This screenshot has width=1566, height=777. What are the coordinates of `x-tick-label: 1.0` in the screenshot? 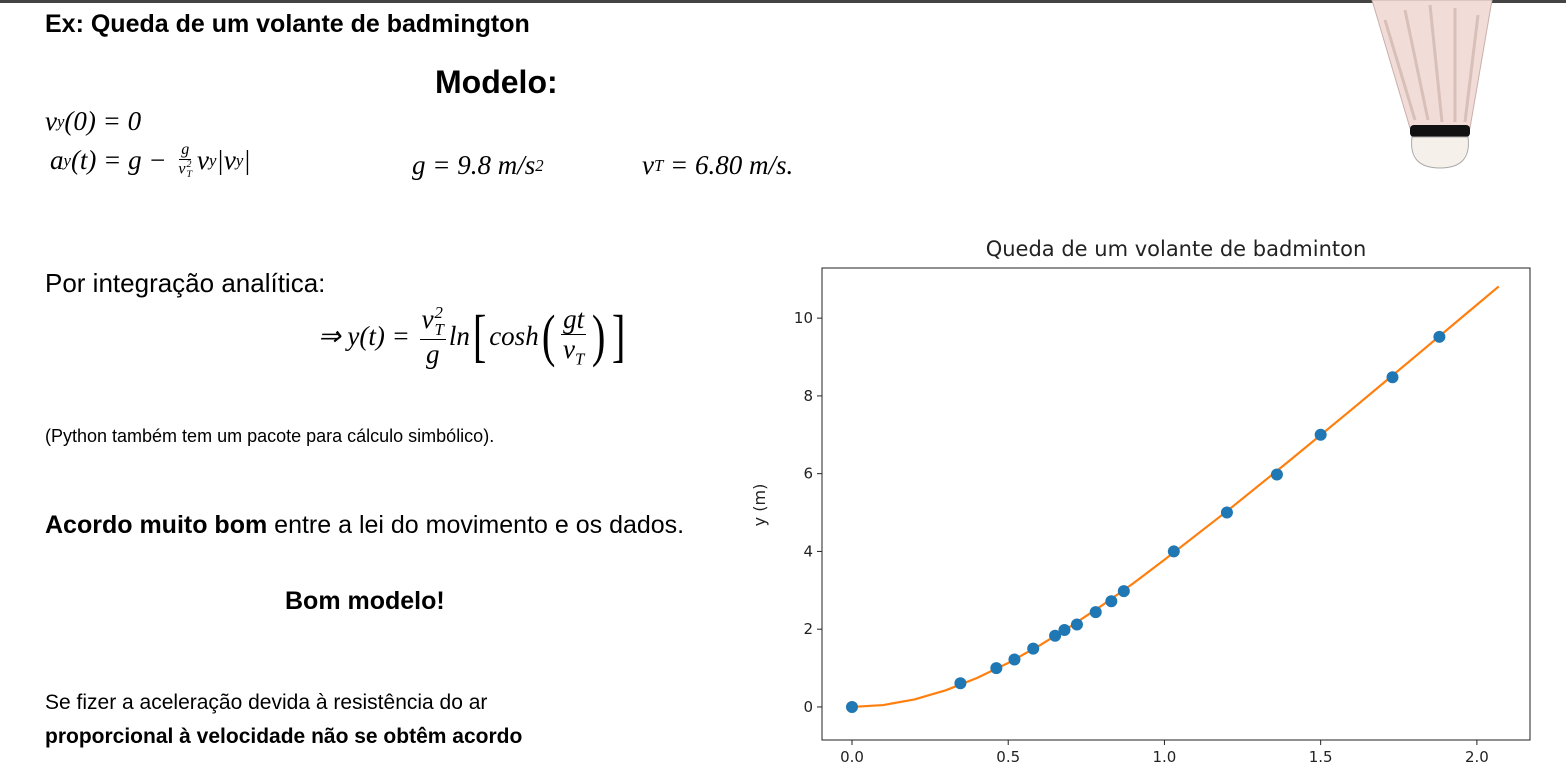 It's located at (1165, 757).